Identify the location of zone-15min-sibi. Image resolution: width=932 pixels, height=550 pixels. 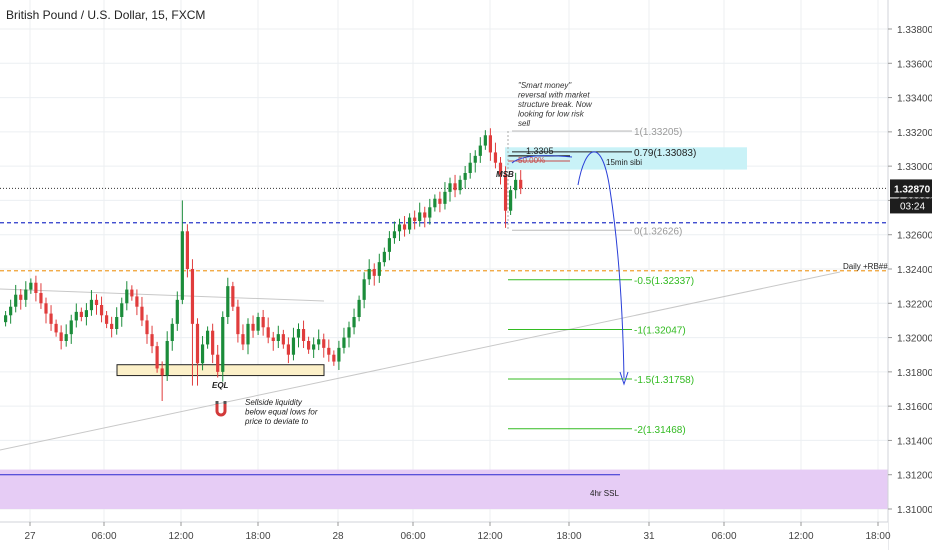
(626, 158).